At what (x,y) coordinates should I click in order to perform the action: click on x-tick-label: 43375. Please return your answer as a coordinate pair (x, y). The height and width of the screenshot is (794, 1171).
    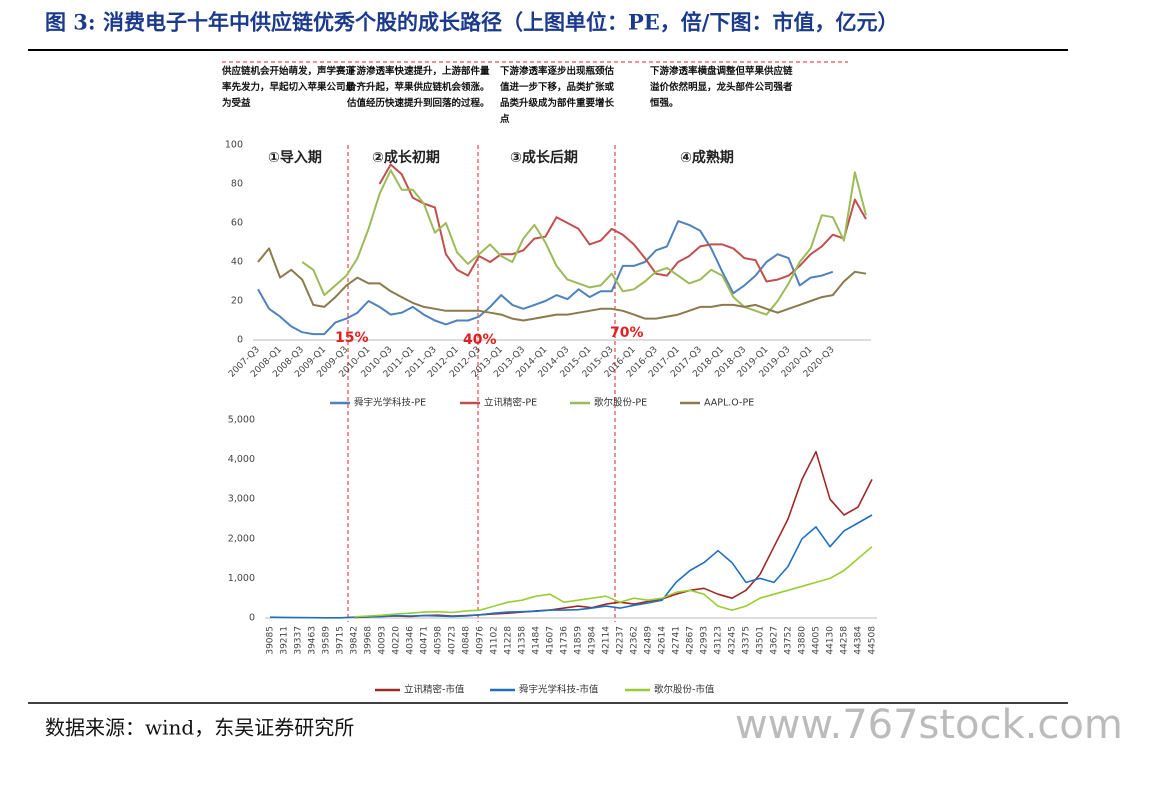
    Looking at the image, I should click on (747, 640).